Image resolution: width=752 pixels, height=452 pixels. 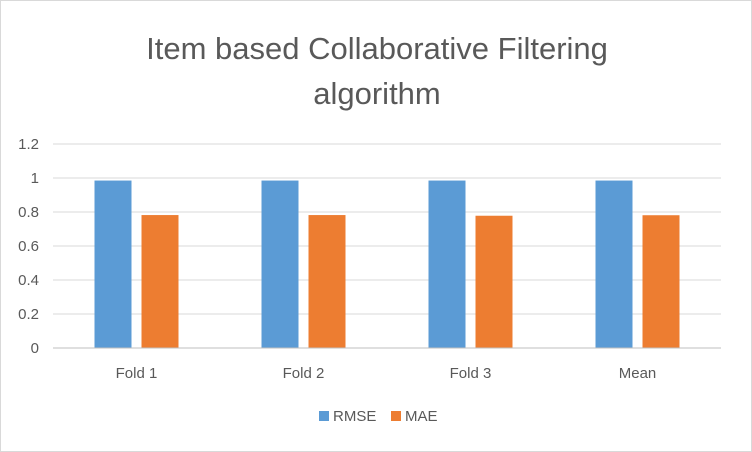 What do you see at coordinates (28, 144) in the screenshot?
I see `y-tick-label: 1.2` at bounding box center [28, 144].